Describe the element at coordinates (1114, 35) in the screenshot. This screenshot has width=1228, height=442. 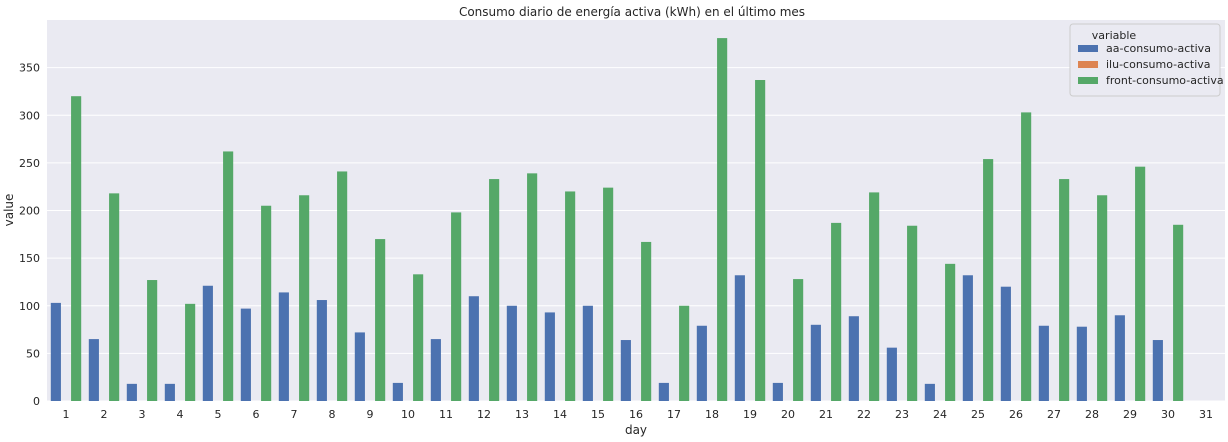
I see `legend-title: variable` at that location.